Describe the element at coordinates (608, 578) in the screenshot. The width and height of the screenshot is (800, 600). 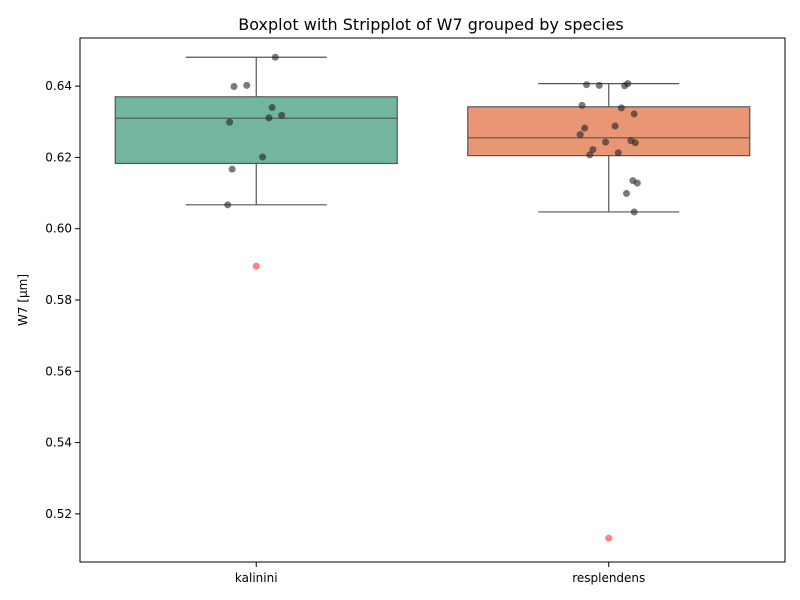
I see `x-tick-label: resplendens` at that location.